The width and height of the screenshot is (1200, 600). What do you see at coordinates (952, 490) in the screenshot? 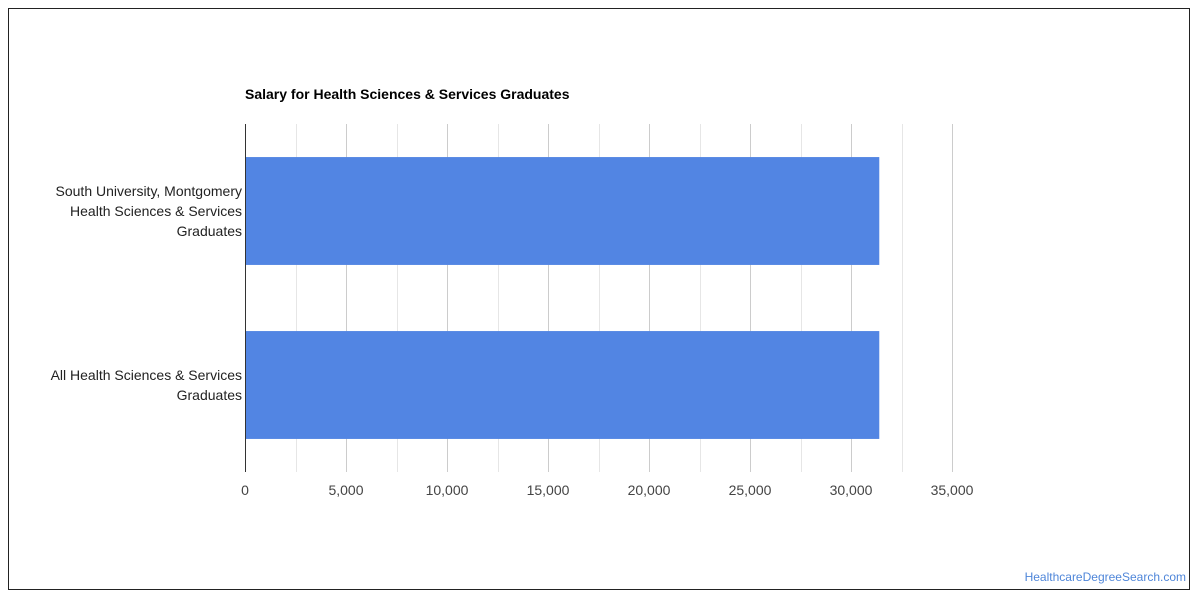
I see `x-tick-label: 35,000` at bounding box center [952, 490].